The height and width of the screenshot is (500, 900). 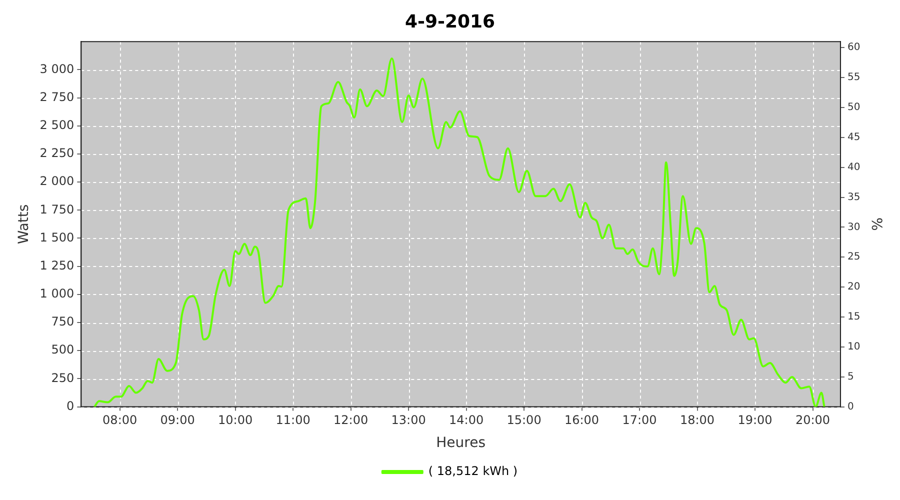 I want to click on x-tick-label: 16:00, so click(x=582, y=420).